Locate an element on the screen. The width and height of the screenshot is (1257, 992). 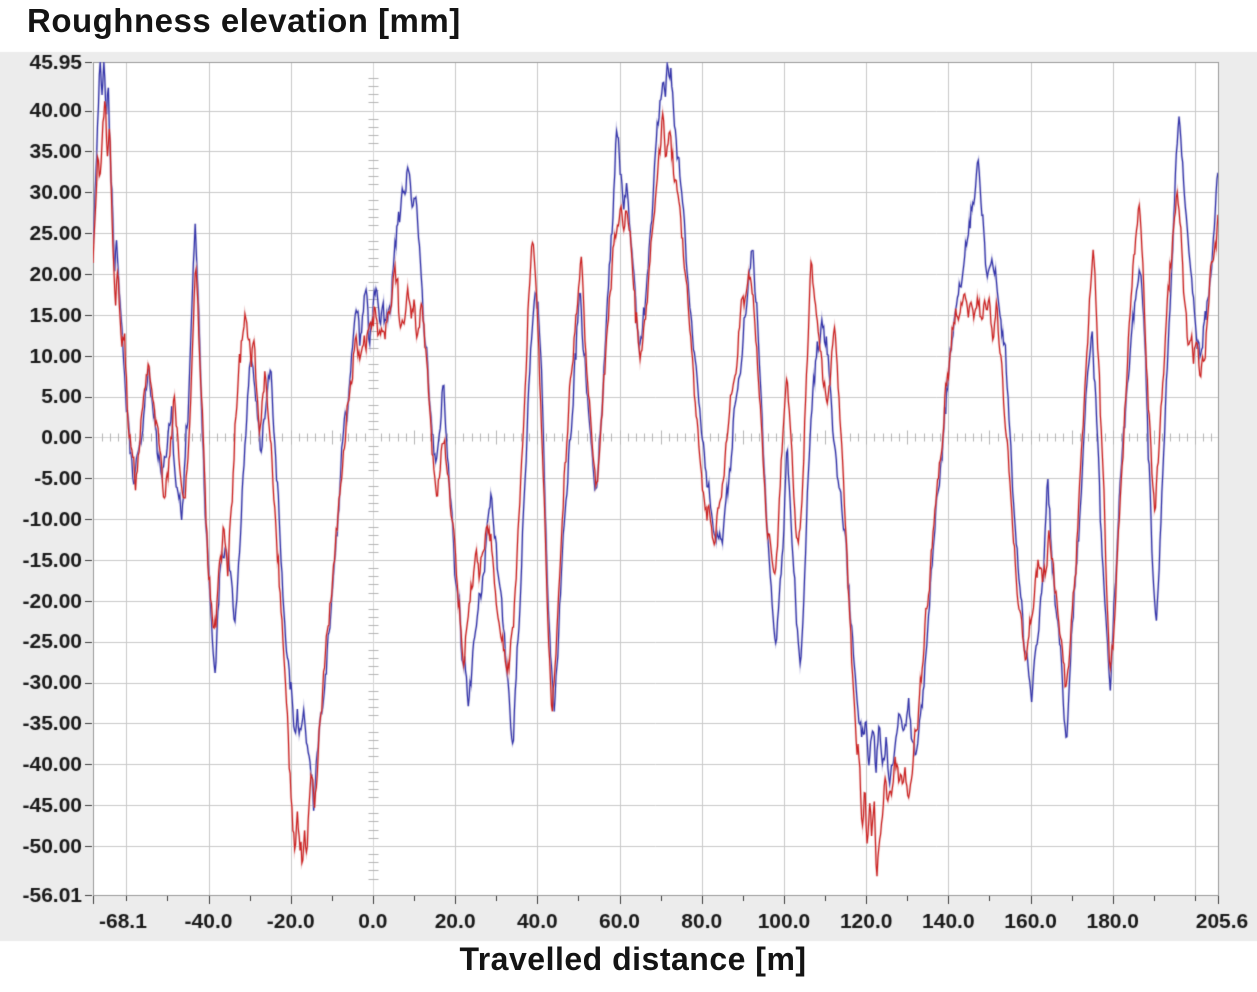
x-axis-label: Travelled distance [m] is located at coordinates (633, 959).